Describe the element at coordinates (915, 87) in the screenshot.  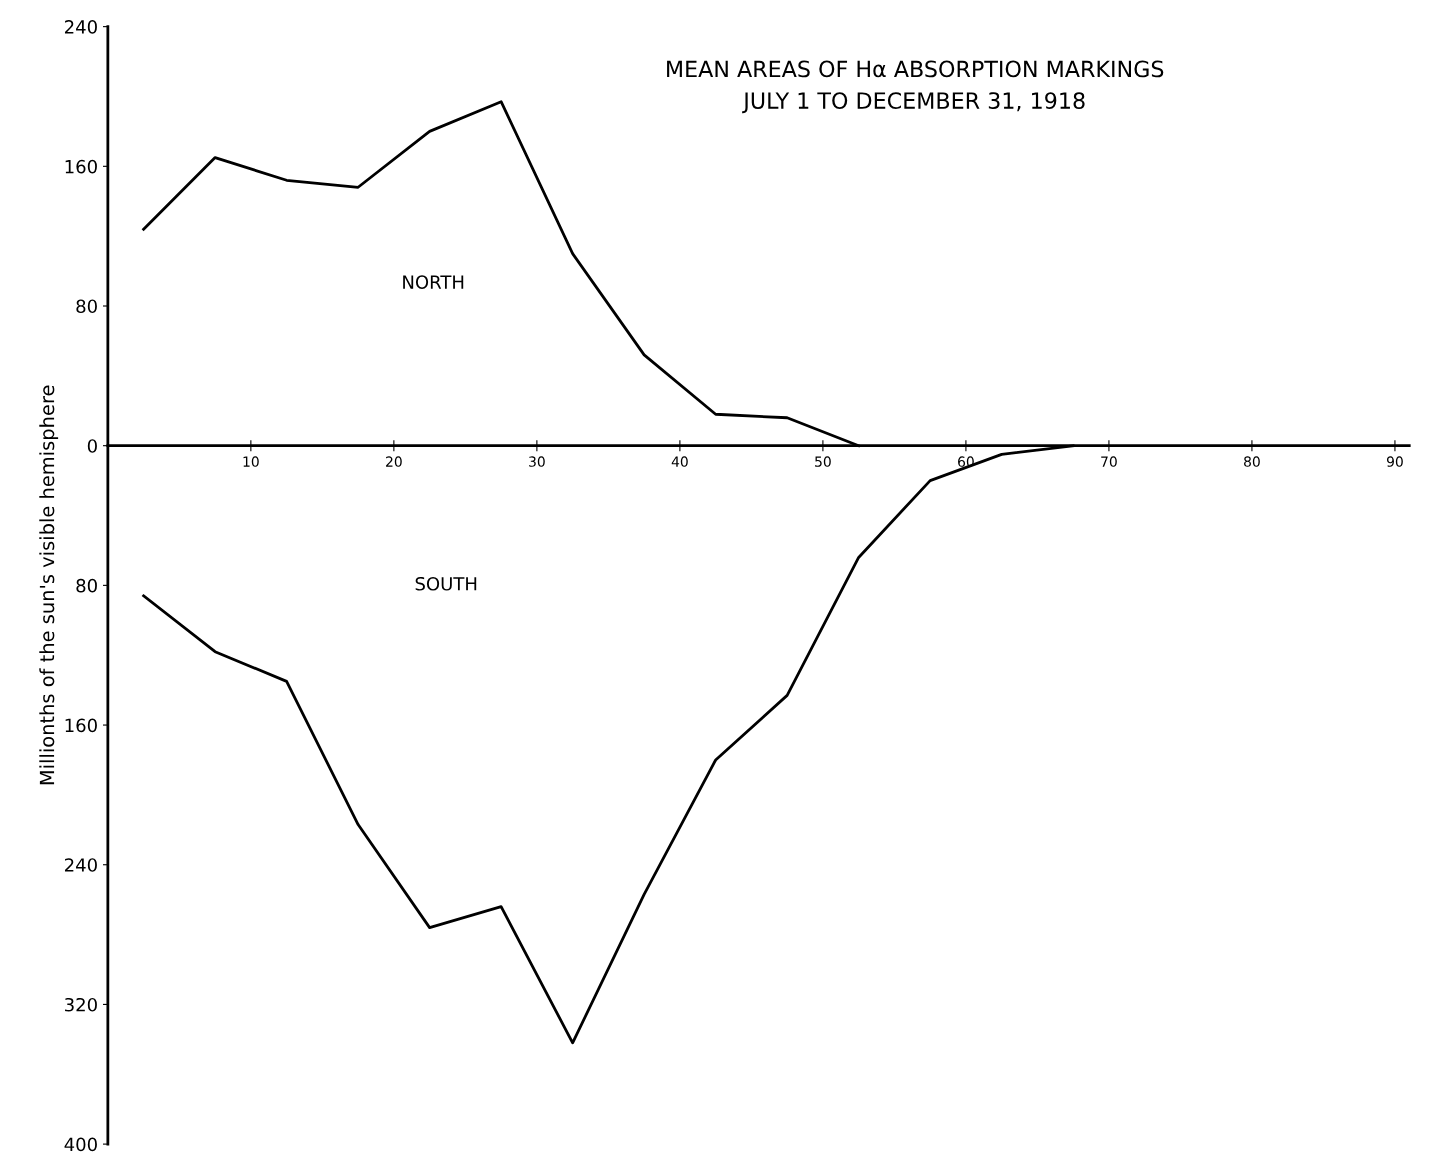
I see `text: MEAN AREAS OF Hα ABSORPTION MARKINGS JULY 1 TO DECEMBER 31, 1918` at that location.